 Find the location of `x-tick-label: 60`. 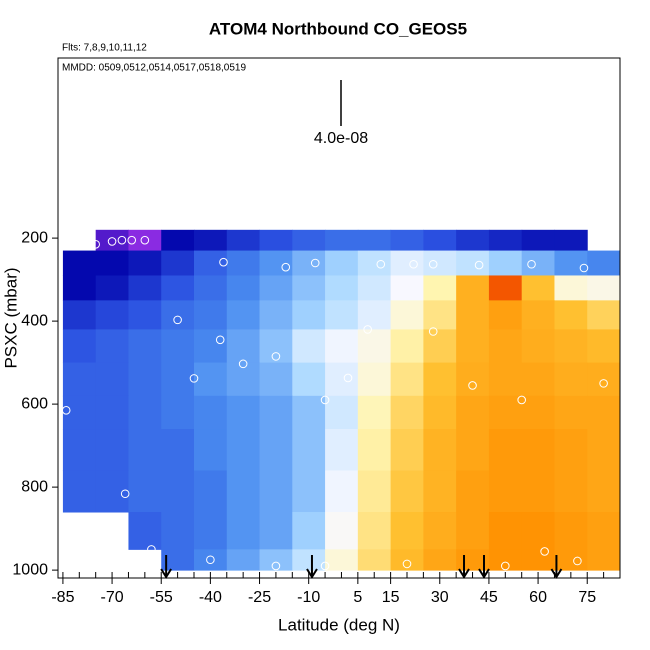

x-tick-label: 60 is located at coordinates (538, 597).